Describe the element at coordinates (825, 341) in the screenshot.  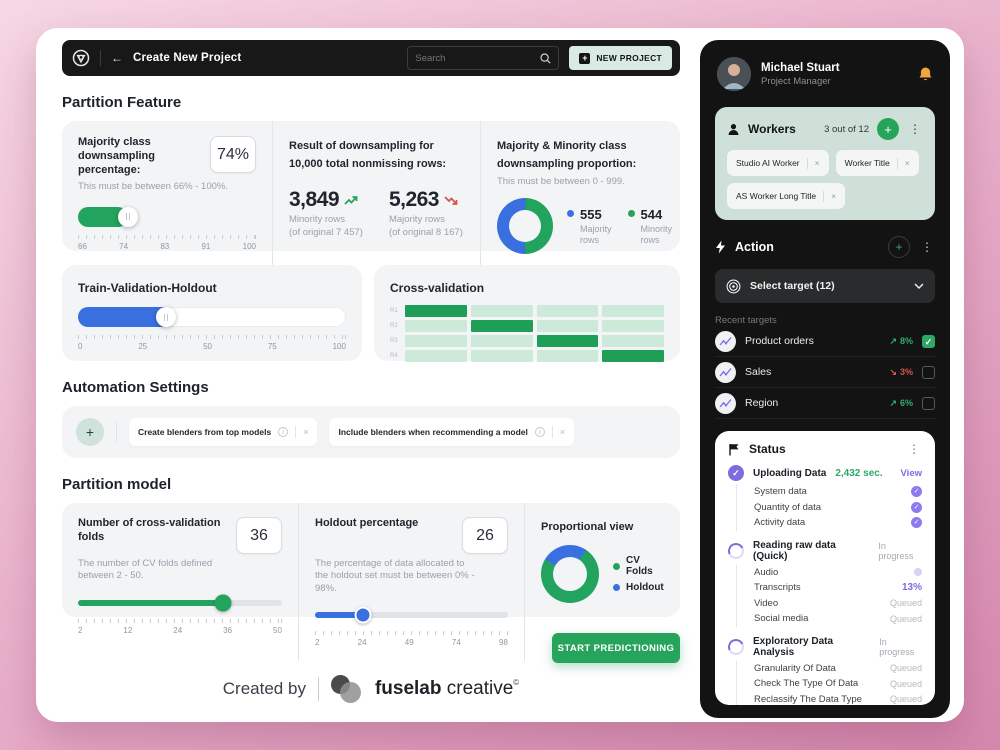
I see `target-row-product-orders: Product orders ↗ 8% ✓` at that location.